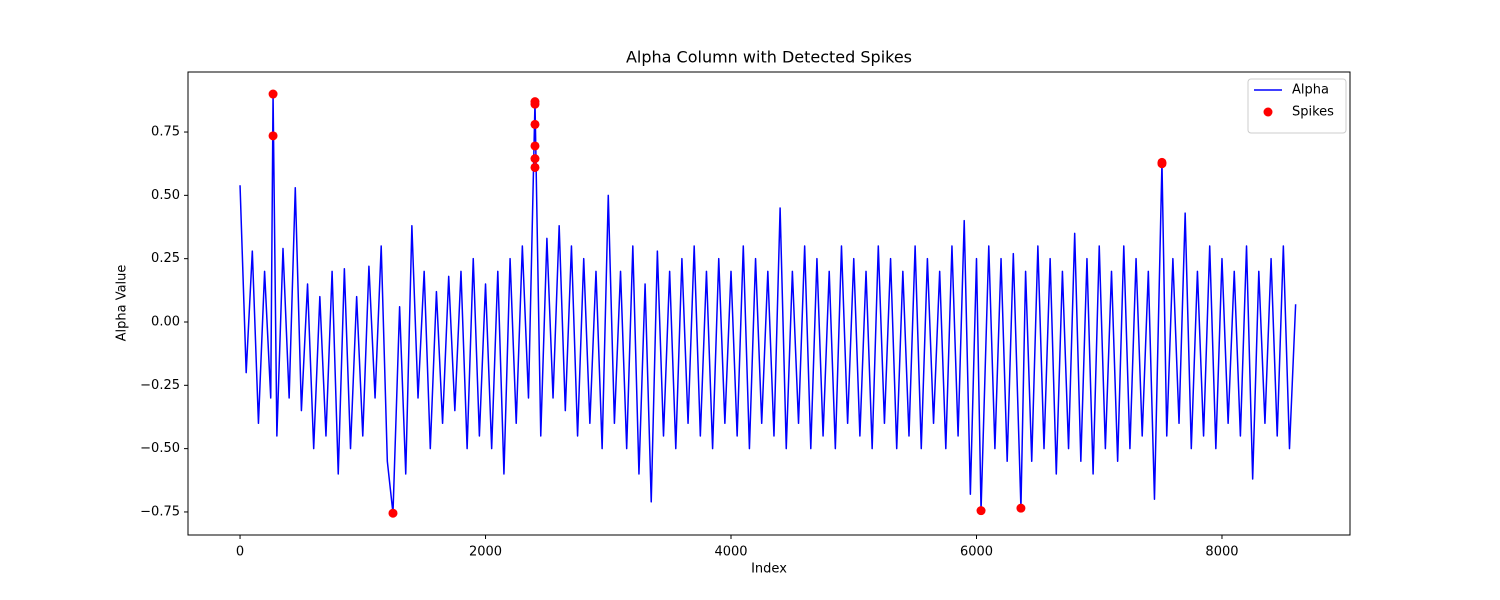  I want to click on y-tick-label: −0.75, so click(160, 511).